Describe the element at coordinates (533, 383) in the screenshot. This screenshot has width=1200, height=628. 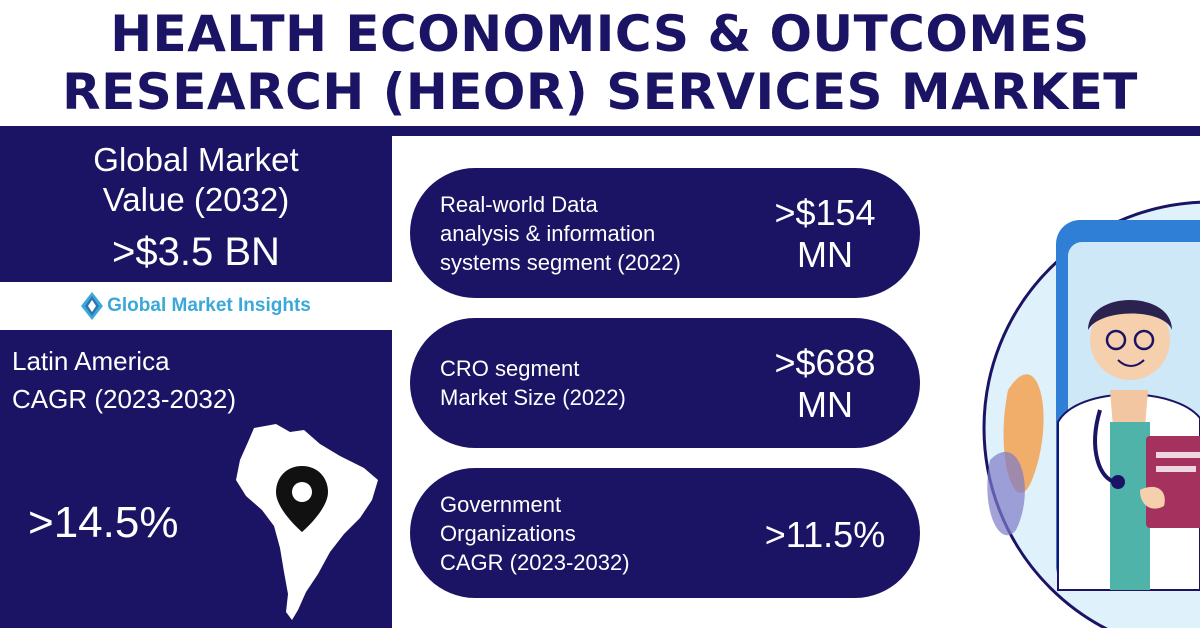
I see `stat-label: CRO segment Market Size (2022)` at that location.